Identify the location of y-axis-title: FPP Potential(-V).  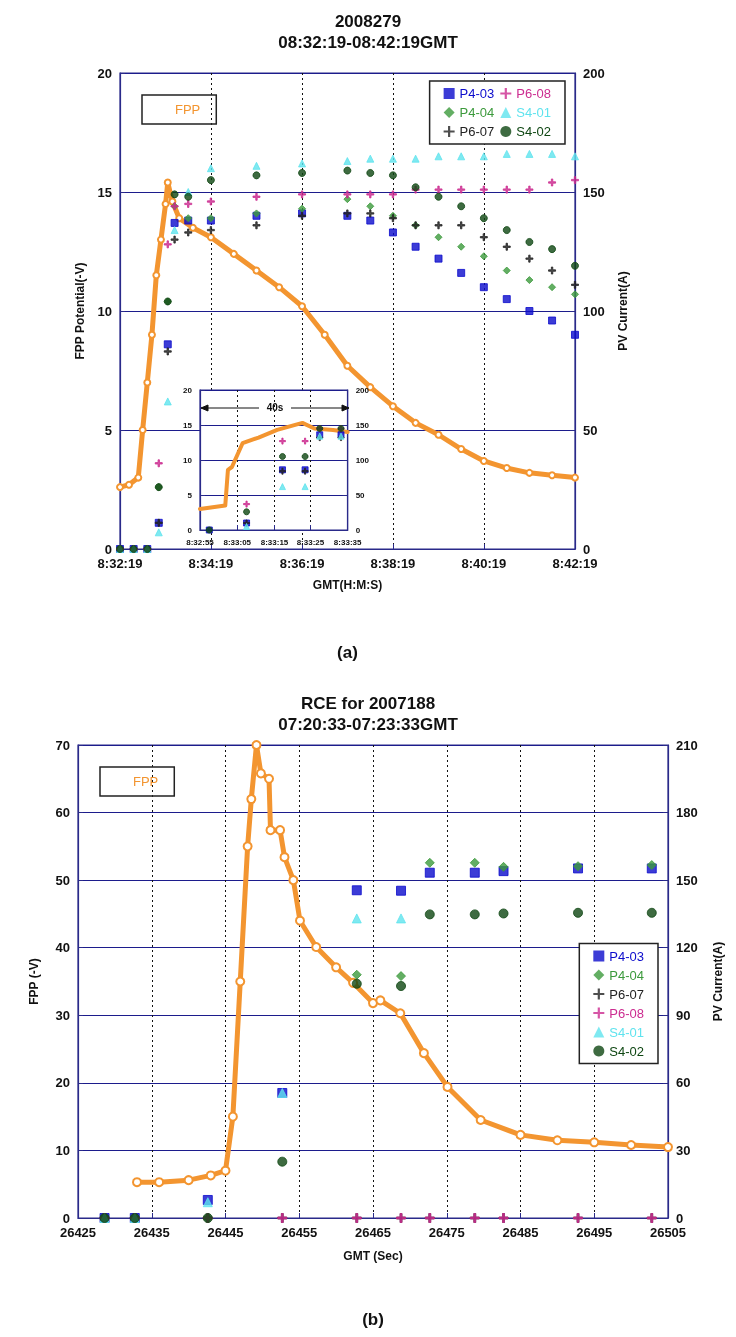
(80, 311).